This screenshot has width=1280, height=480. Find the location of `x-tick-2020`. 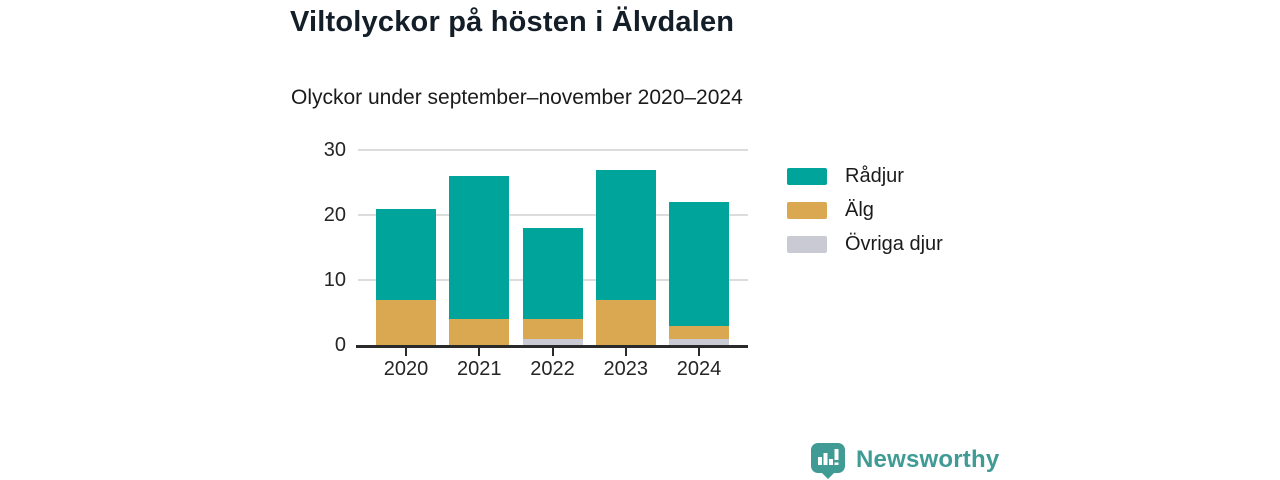

x-tick-2020 is located at coordinates (406, 352).